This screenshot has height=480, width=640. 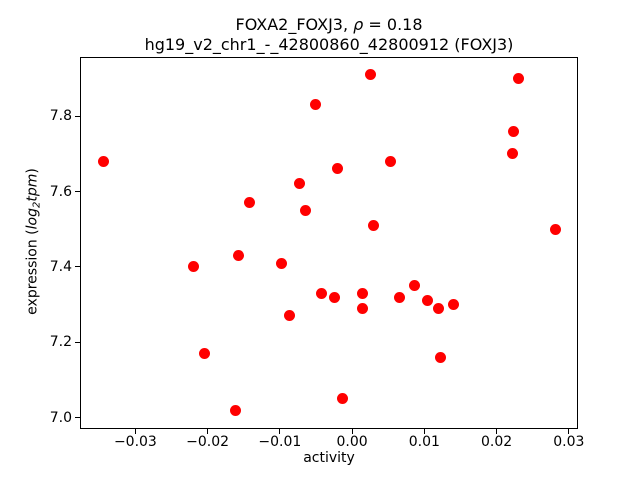 I want to click on ylabel-tpm: tpm, so click(x=32, y=187).